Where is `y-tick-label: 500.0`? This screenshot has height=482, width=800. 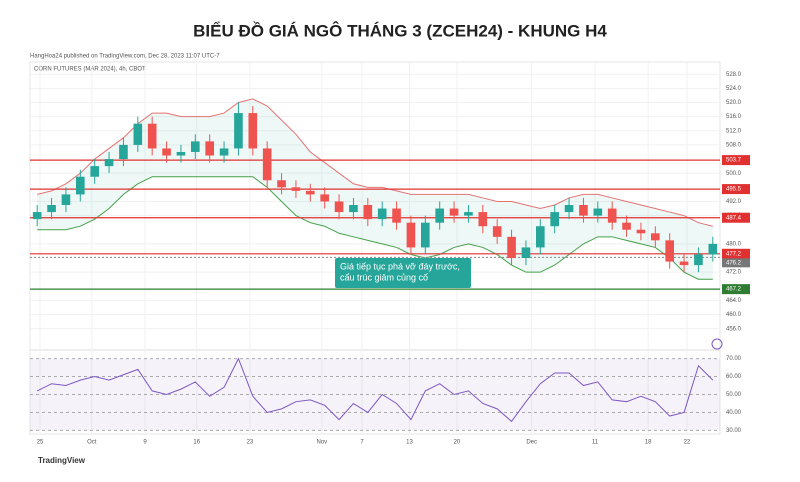
y-tick-label: 500.0 is located at coordinates (734, 174).